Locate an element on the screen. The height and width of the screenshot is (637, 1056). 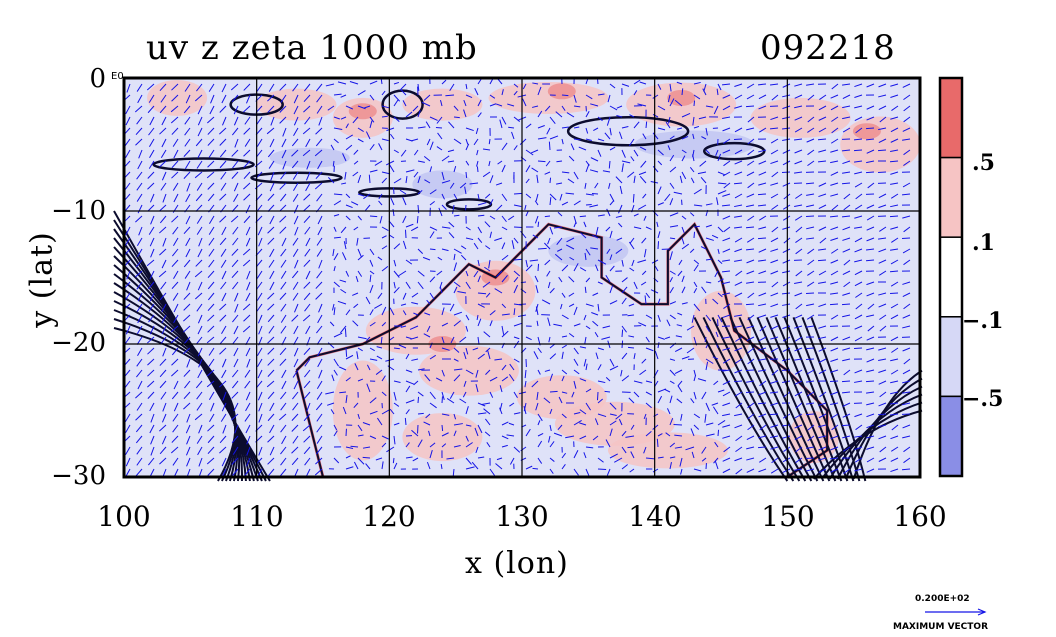
colorbar-label: −.1 is located at coordinates (983, 321).